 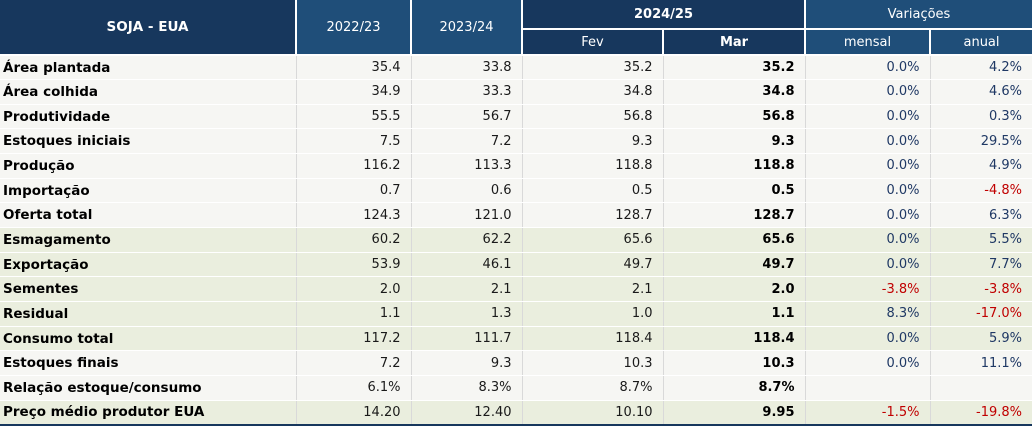 What do you see at coordinates (354, 28) in the screenshot?
I see `column-header-2022-23: 2022/23` at bounding box center [354, 28].